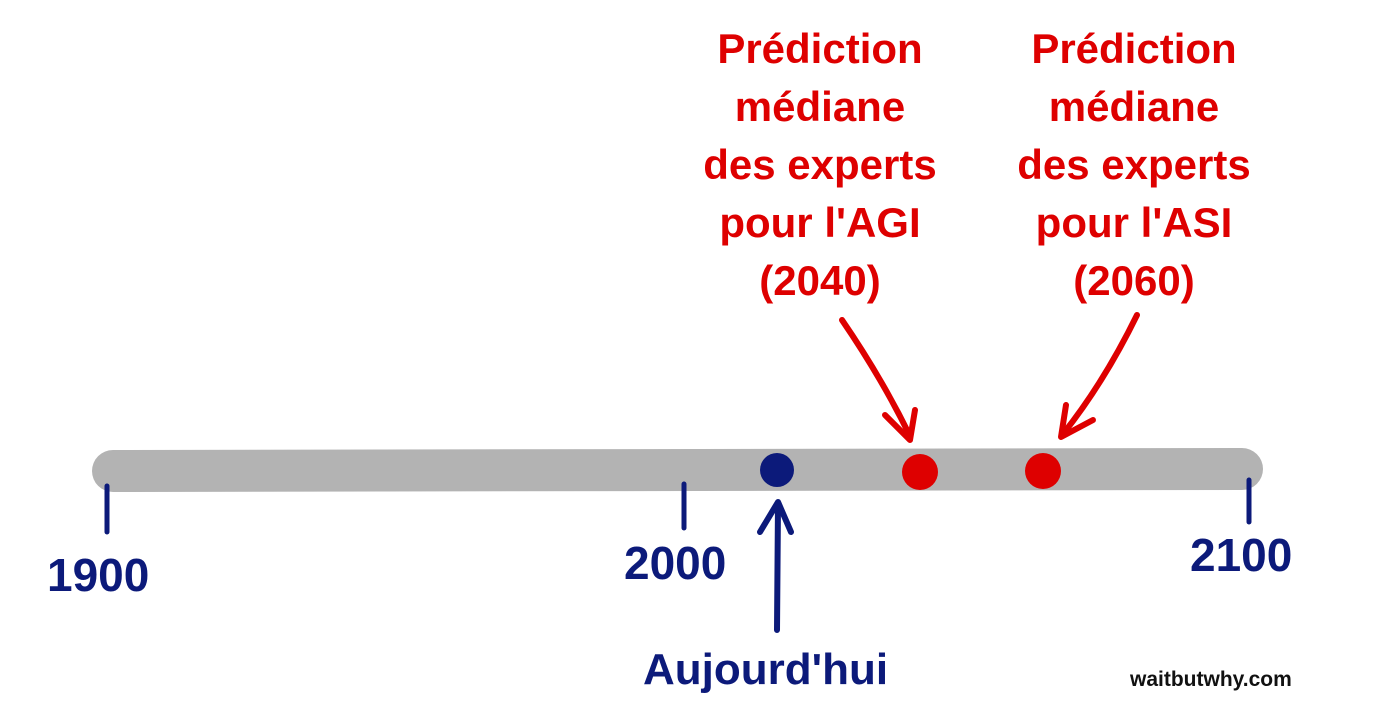 This screenshot has width=1376, height=718. What do you see at coordinates (1241, 555) in the screenshot?
I see `tick-label-2100: 2100` at bounding box center [1241, 555].